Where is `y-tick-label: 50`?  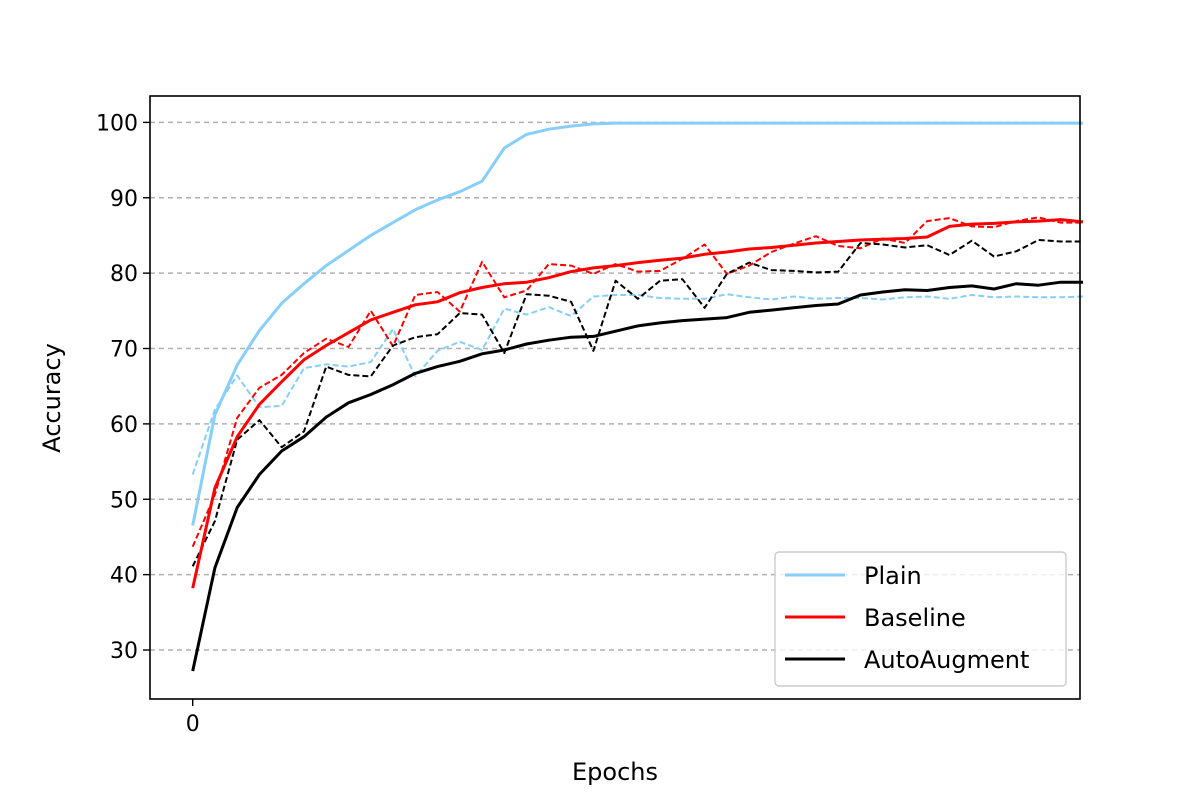 y-tick-label: 50 is located at coordinates (124, 500).